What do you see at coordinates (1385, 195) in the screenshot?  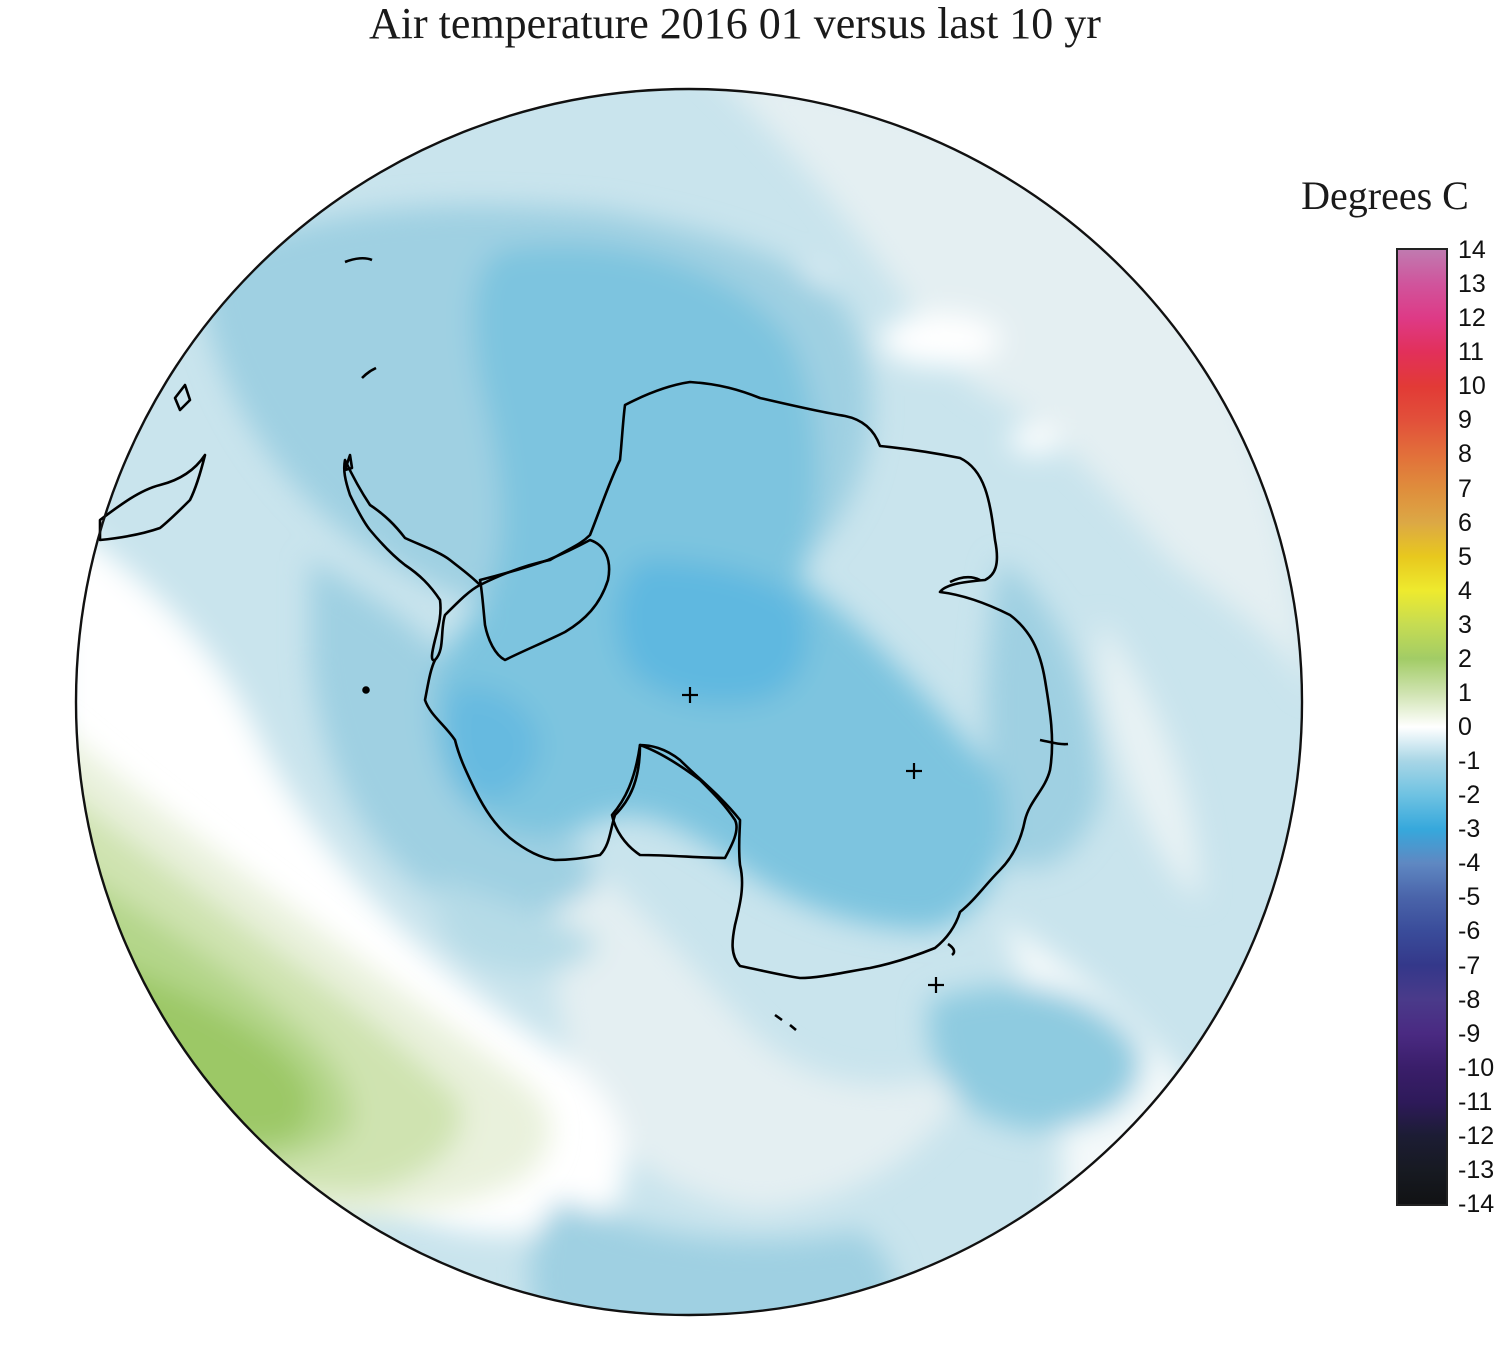 I see `legend-units-label: Degrees C` at bounding box center [1385, 195].